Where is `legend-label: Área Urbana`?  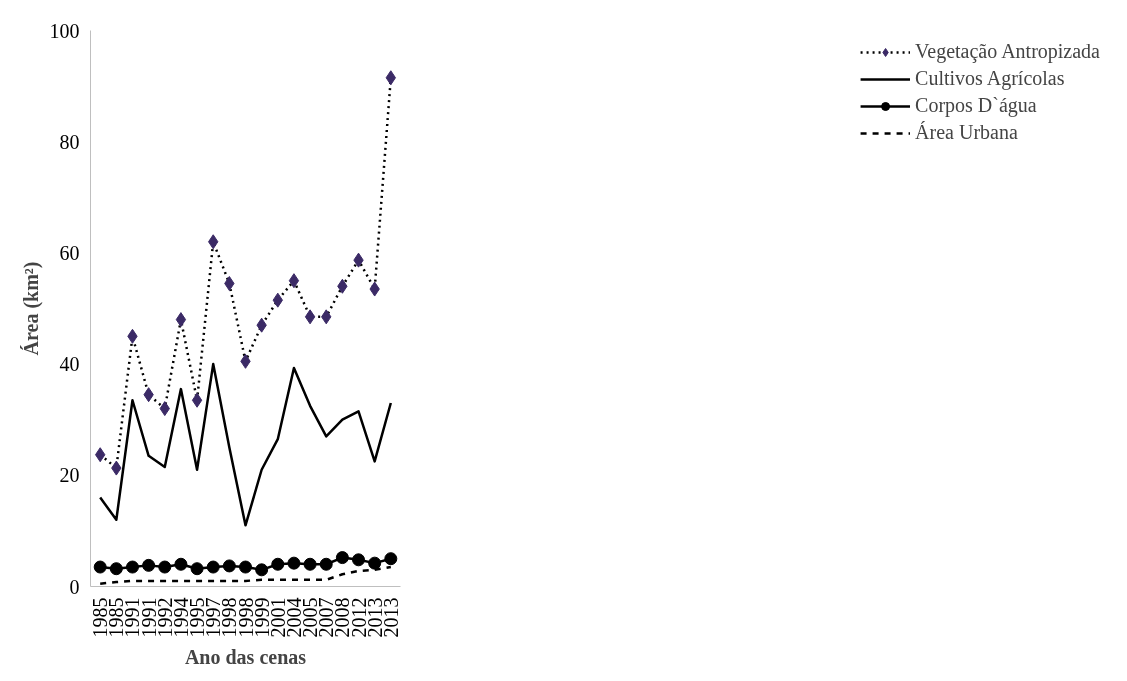 legend-label: Área Urbana is located at coordinates (966, 132).